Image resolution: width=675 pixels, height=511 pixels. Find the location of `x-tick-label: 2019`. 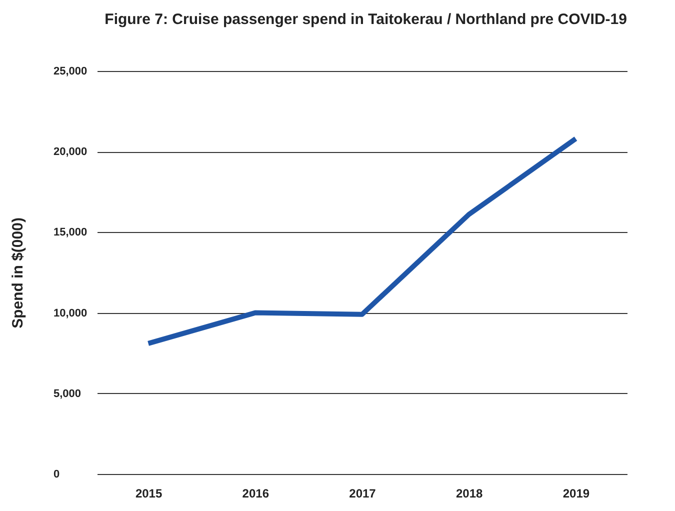

x-tick-label: 2019 is located at coordinates (576, 493).